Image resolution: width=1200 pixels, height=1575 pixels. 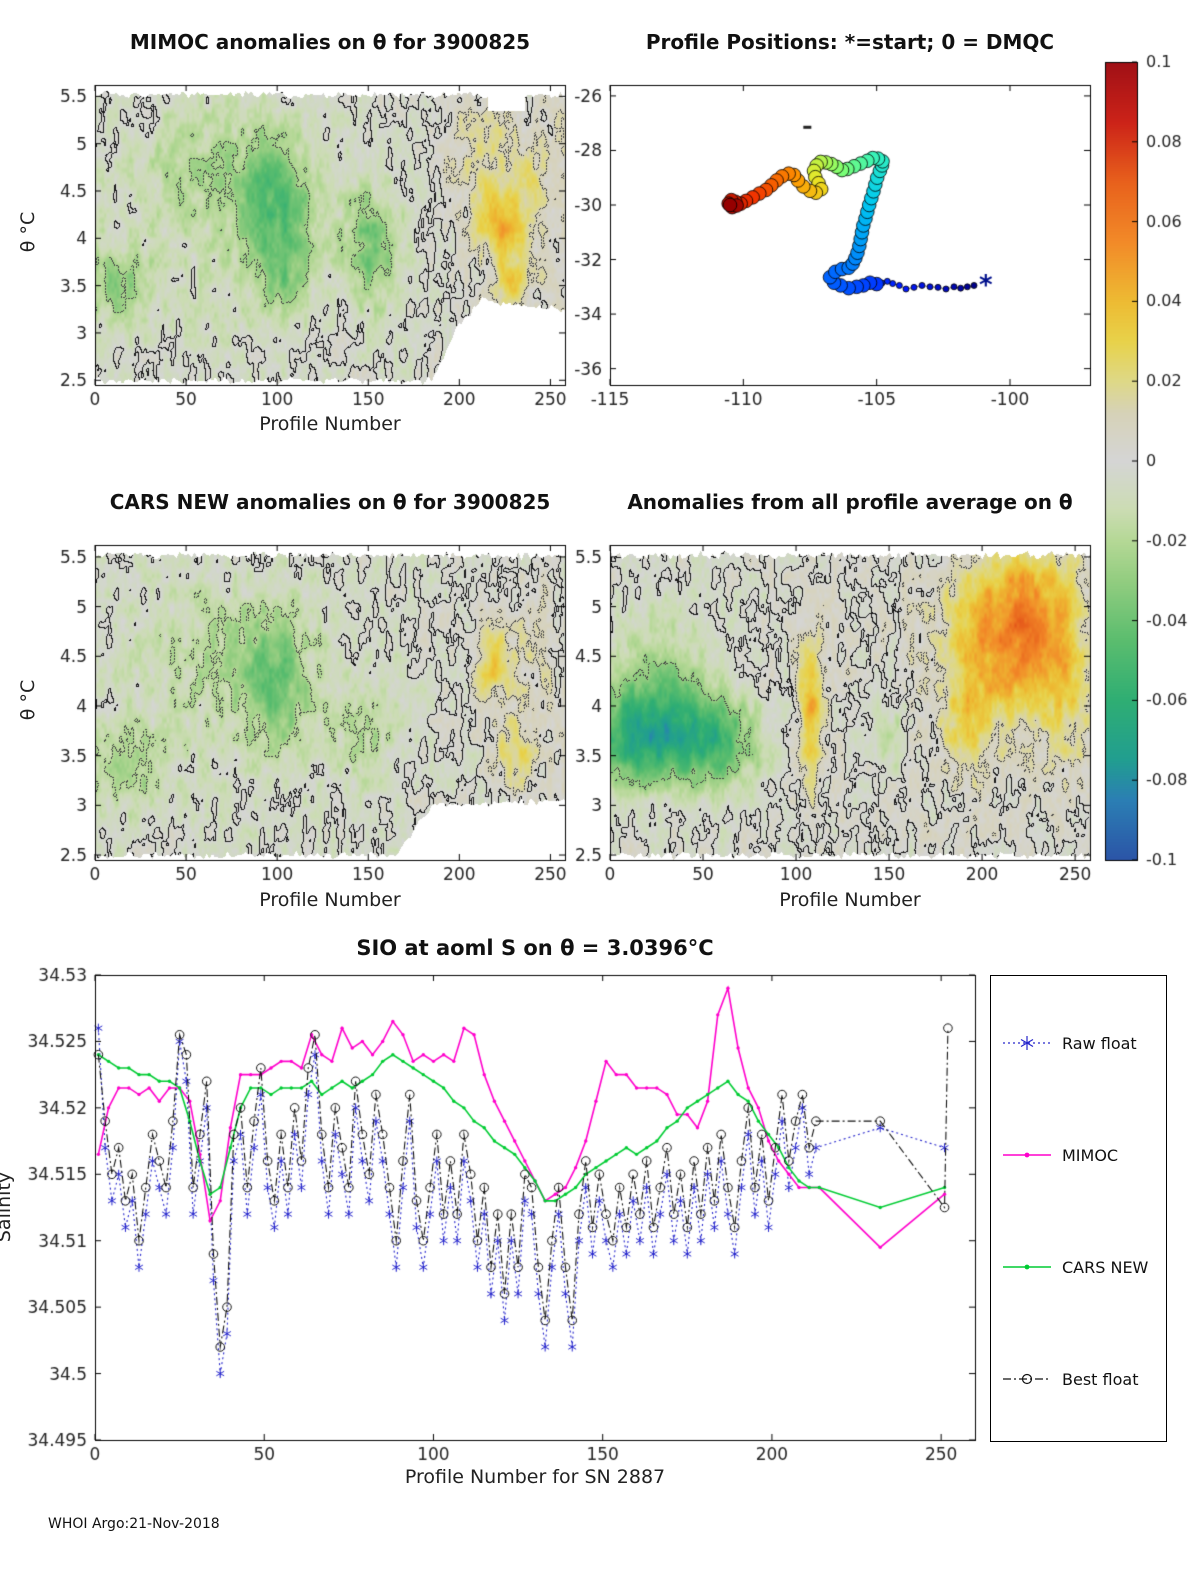 I want to click on allprofile-xaxis-label: Profile Number, so click(x=850, y=900).